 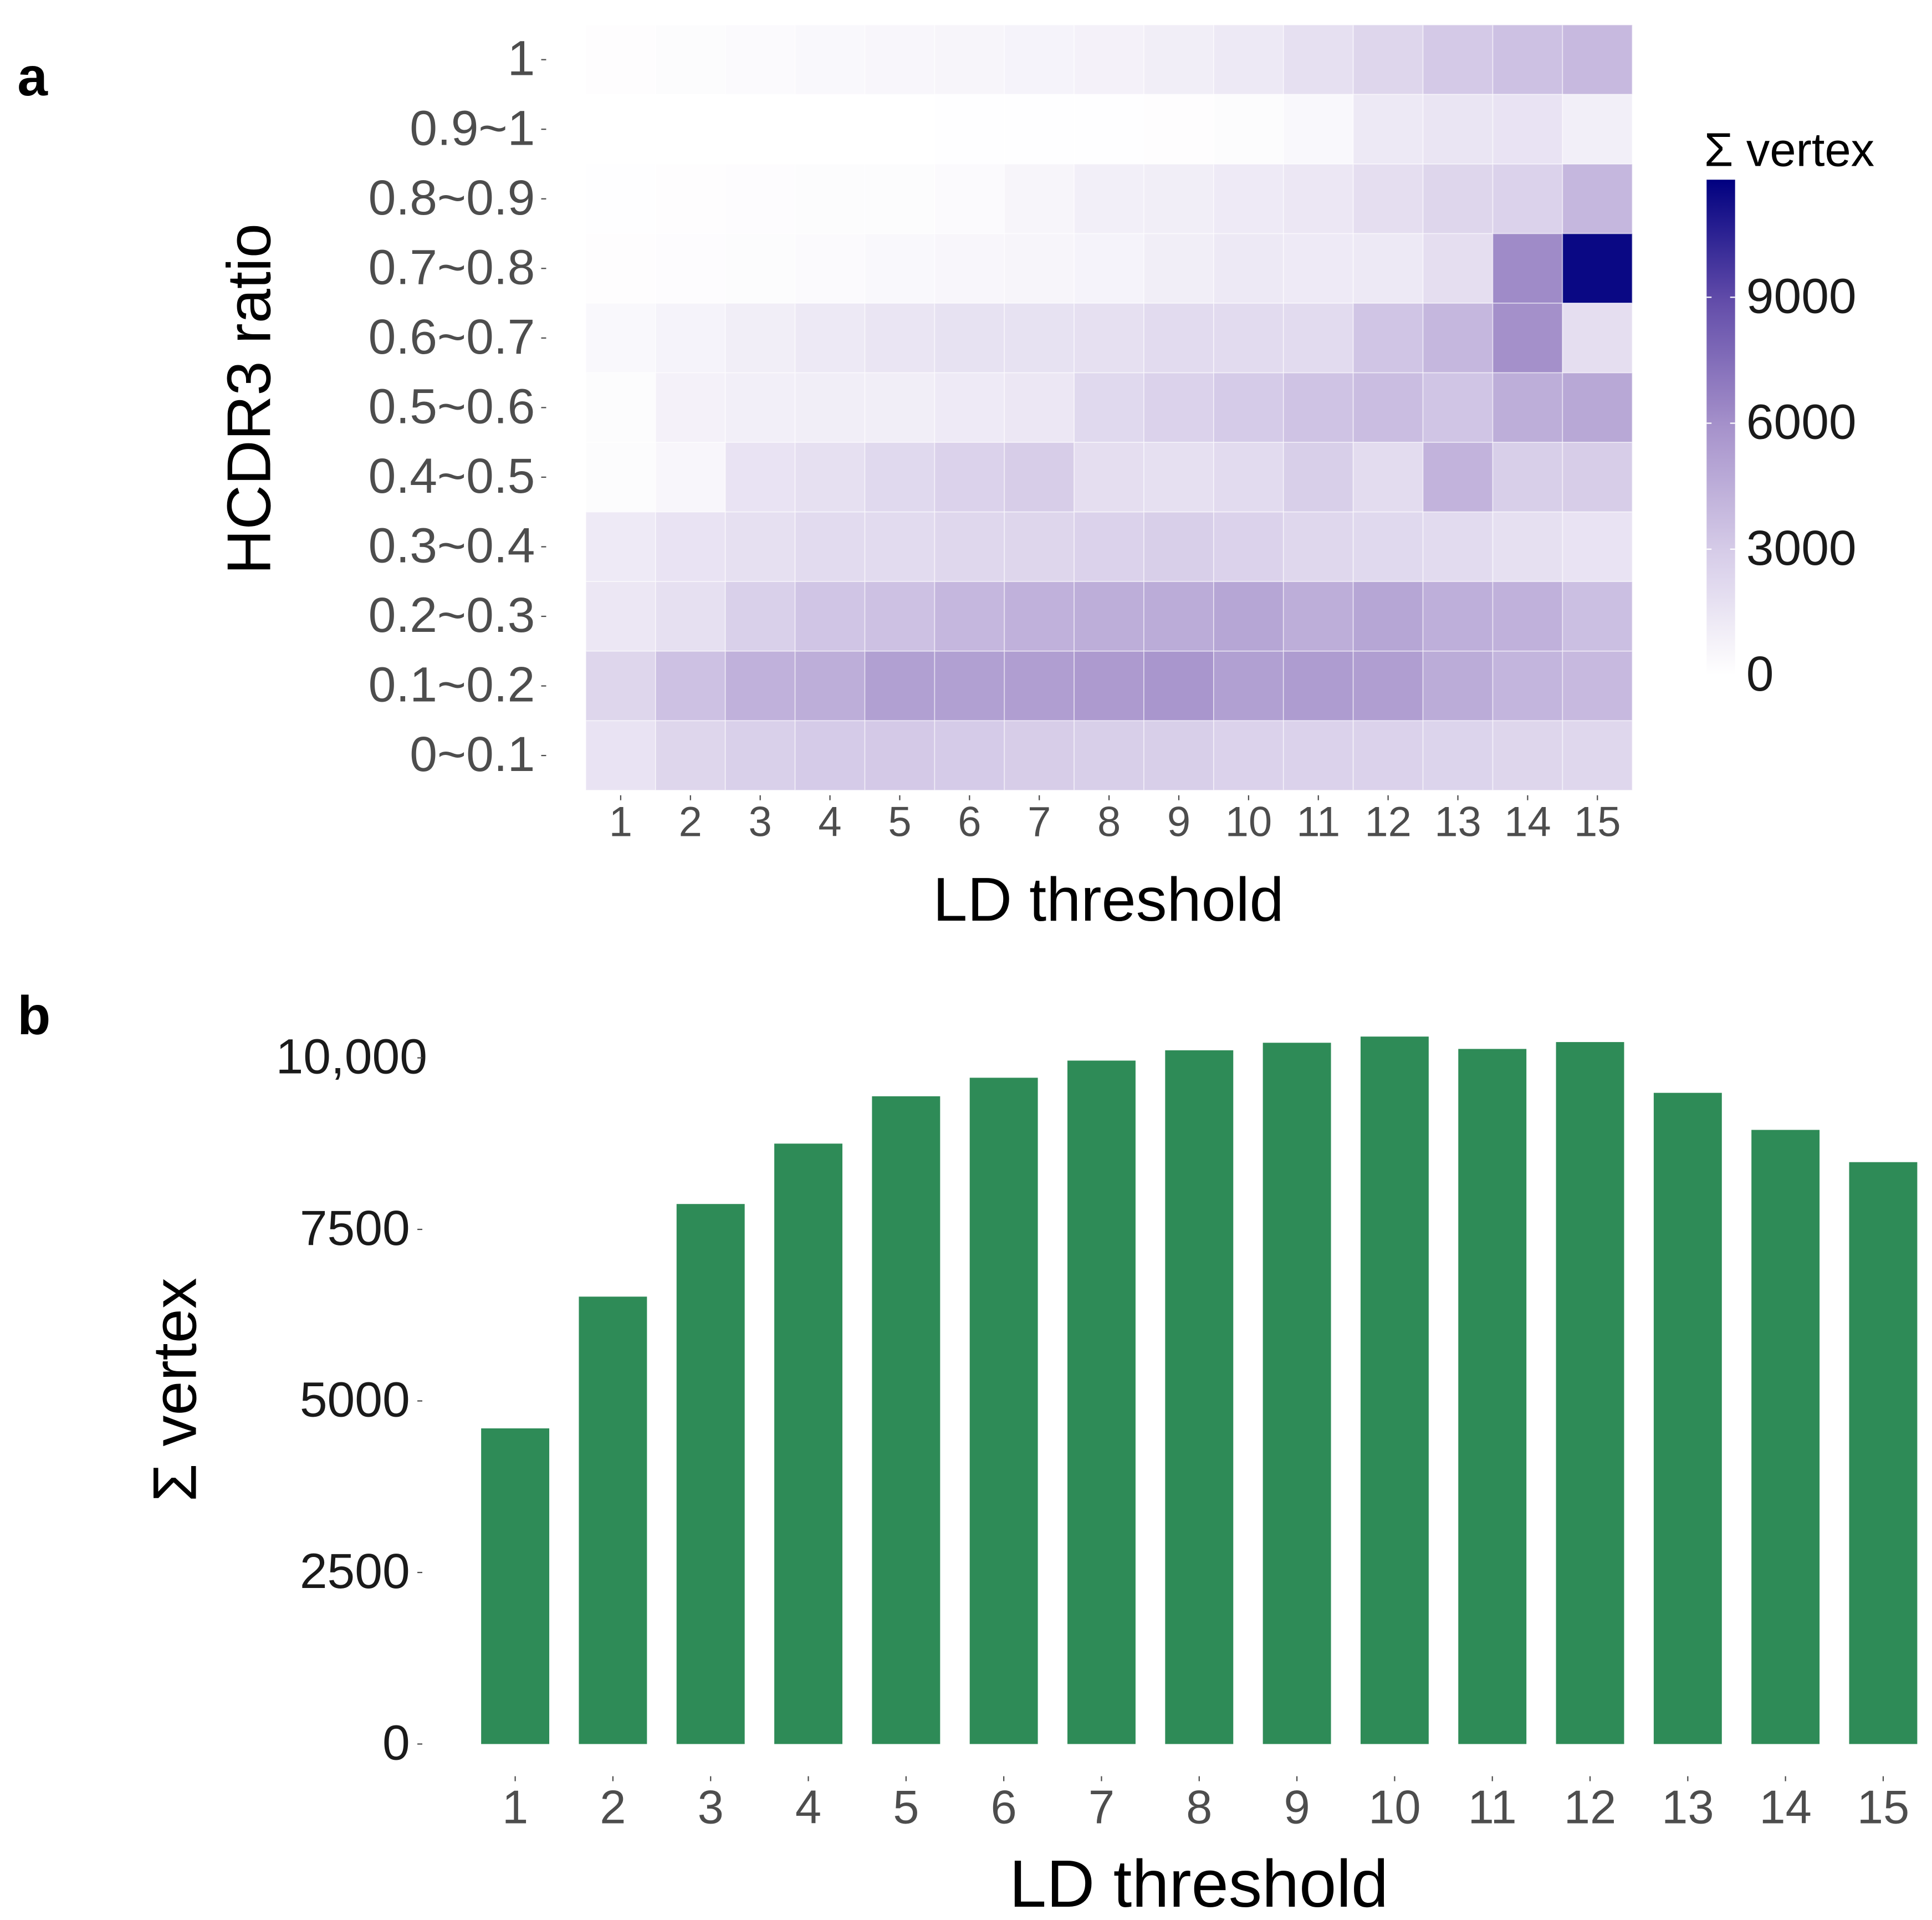 What do you see at coordinates (1004, 1807) in the screenshot?
I see `bar-x-tick-label: 6` at bounding box center [1004, 1807].